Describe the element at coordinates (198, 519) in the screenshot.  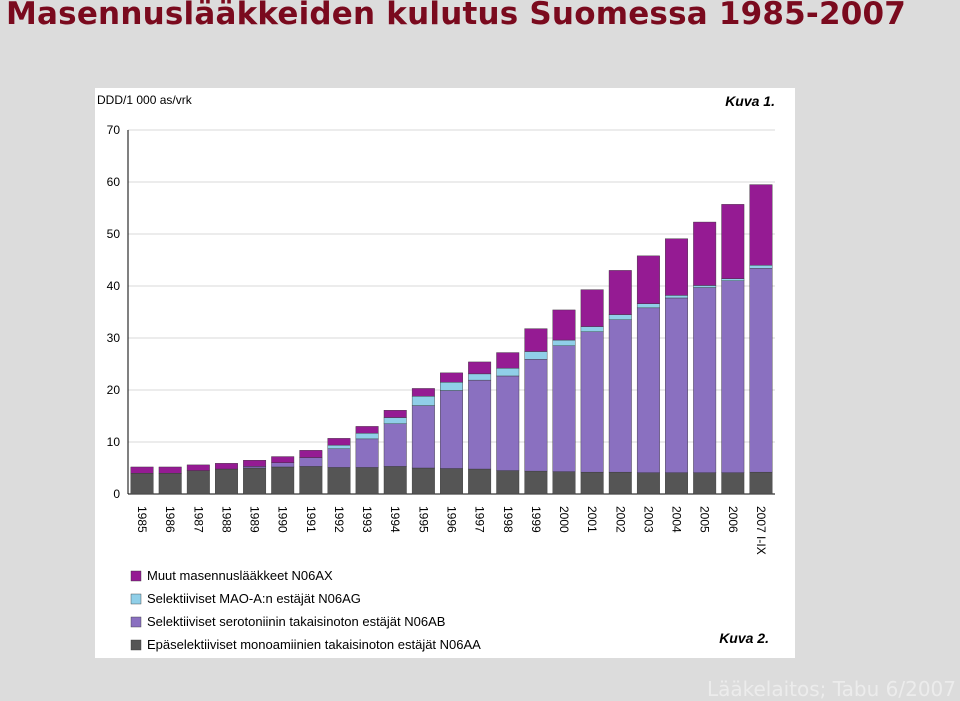
I see `x-tick-label: 1987` at that location.